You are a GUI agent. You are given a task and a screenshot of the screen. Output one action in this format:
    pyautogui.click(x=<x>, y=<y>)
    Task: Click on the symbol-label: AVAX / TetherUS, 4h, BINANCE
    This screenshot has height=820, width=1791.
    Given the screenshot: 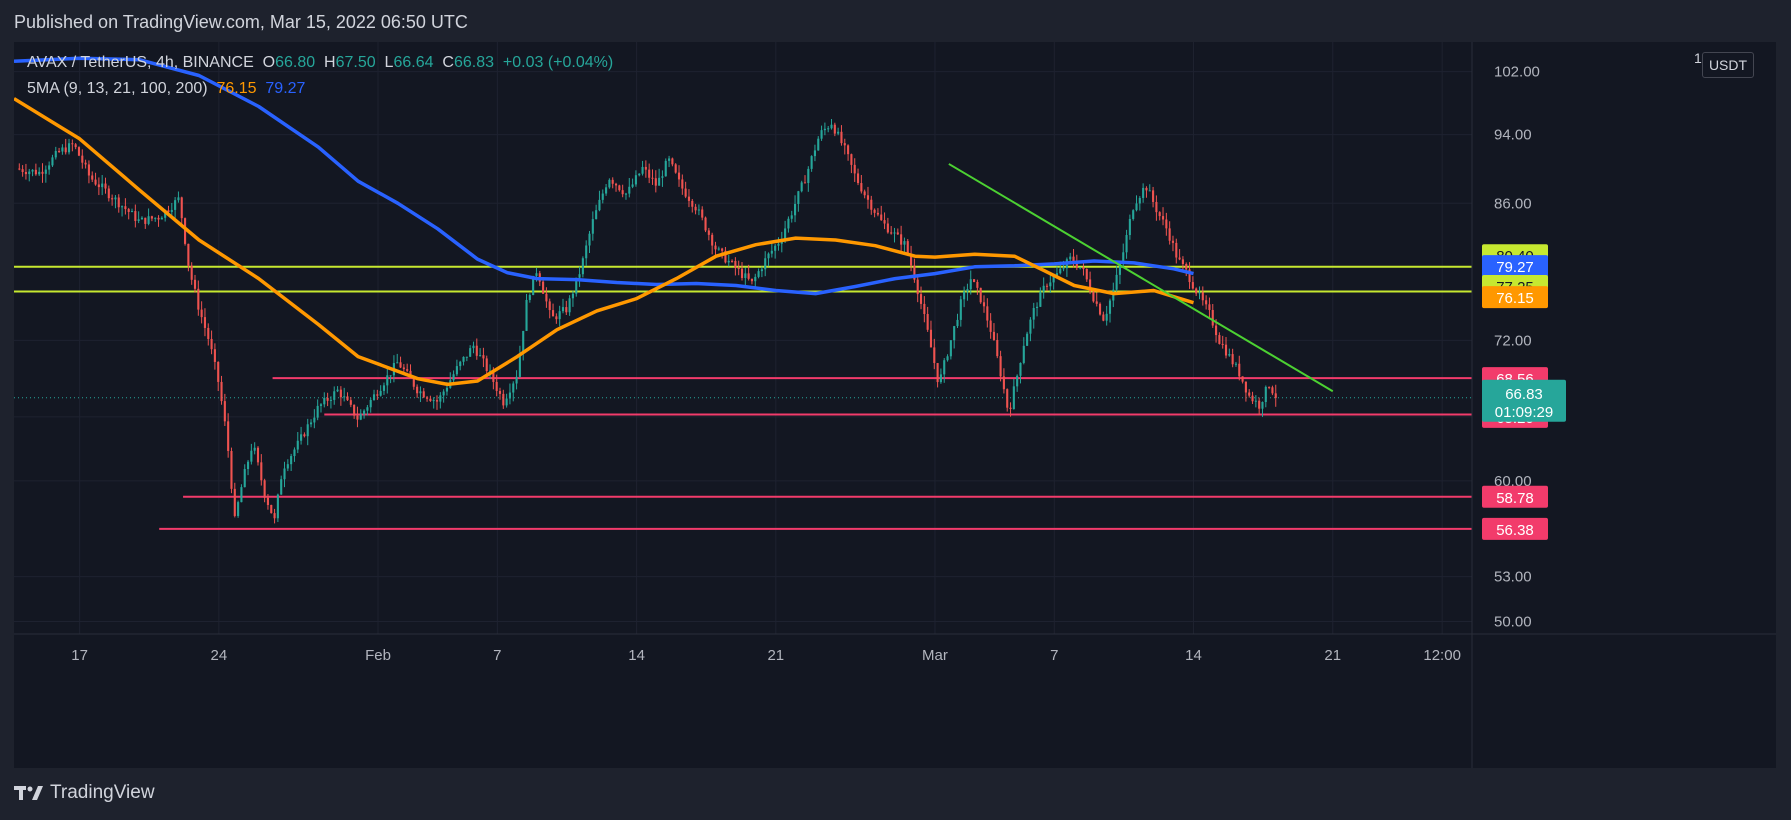 What is the action you would take?
    pyautogui.click(x=140, y=62)
    